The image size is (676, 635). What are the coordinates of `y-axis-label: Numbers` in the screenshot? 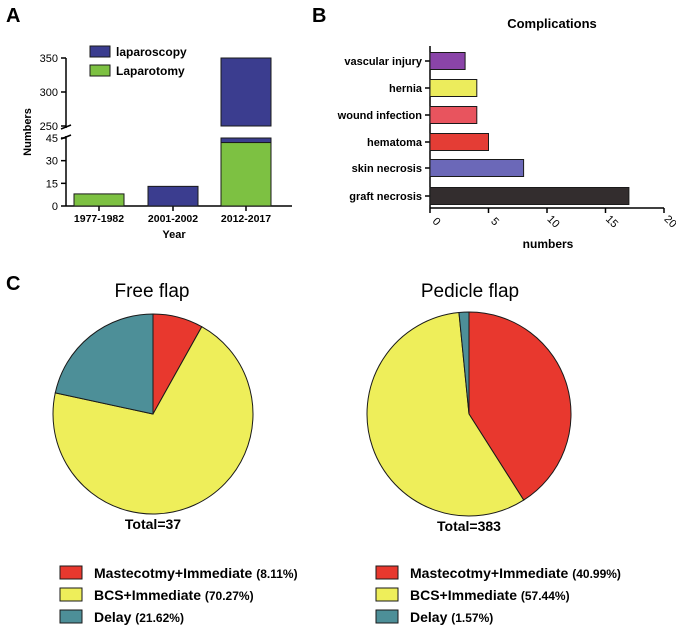 It's located at (28, 132).